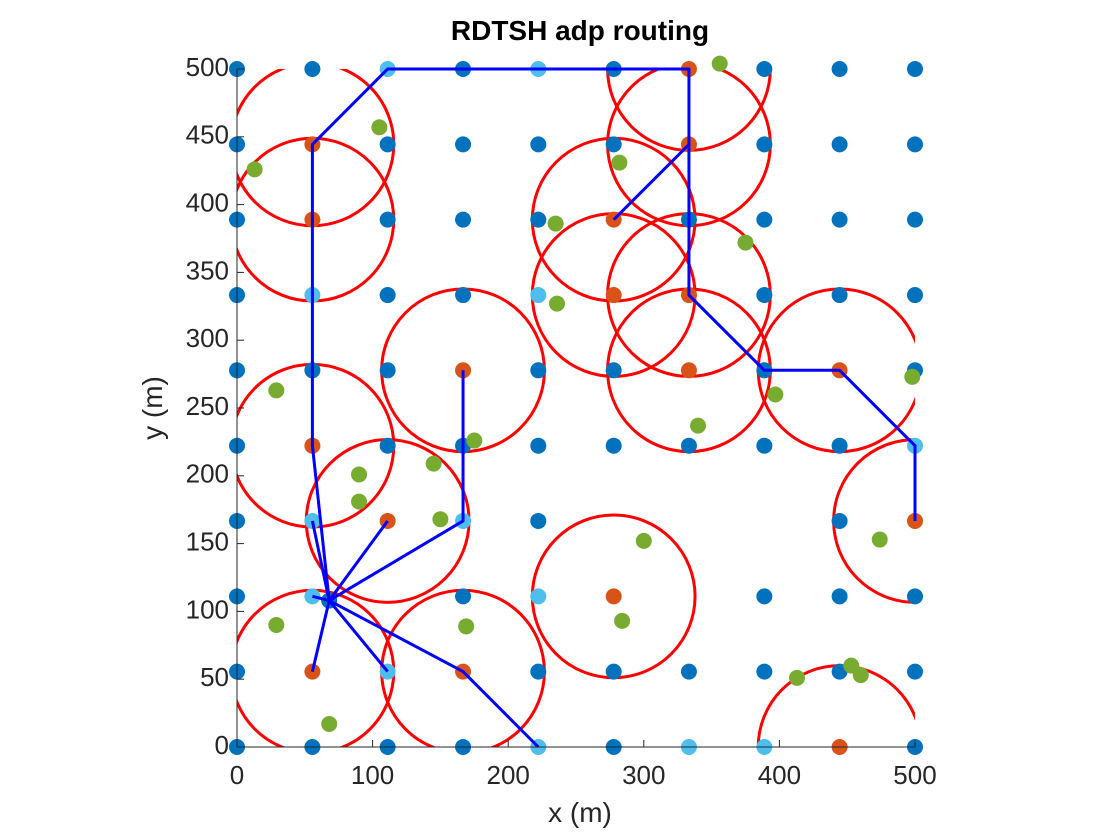 Image resolution: width=1120 pixels, height=840 pixels. Describe the element at coordinates (372, 775) in the screenshot. I see `x-tick-label: 100` at that location.